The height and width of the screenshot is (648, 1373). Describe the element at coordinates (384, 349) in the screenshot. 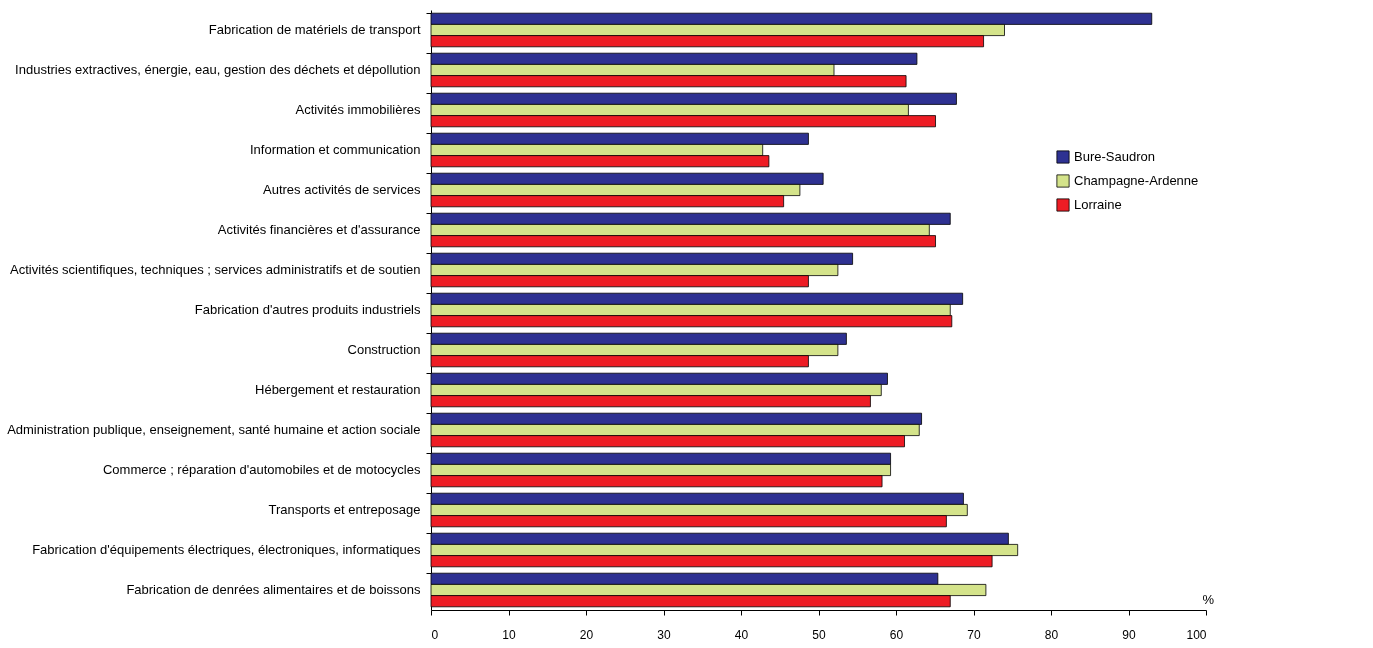

I see `y-tick-label: Construction` at that location.